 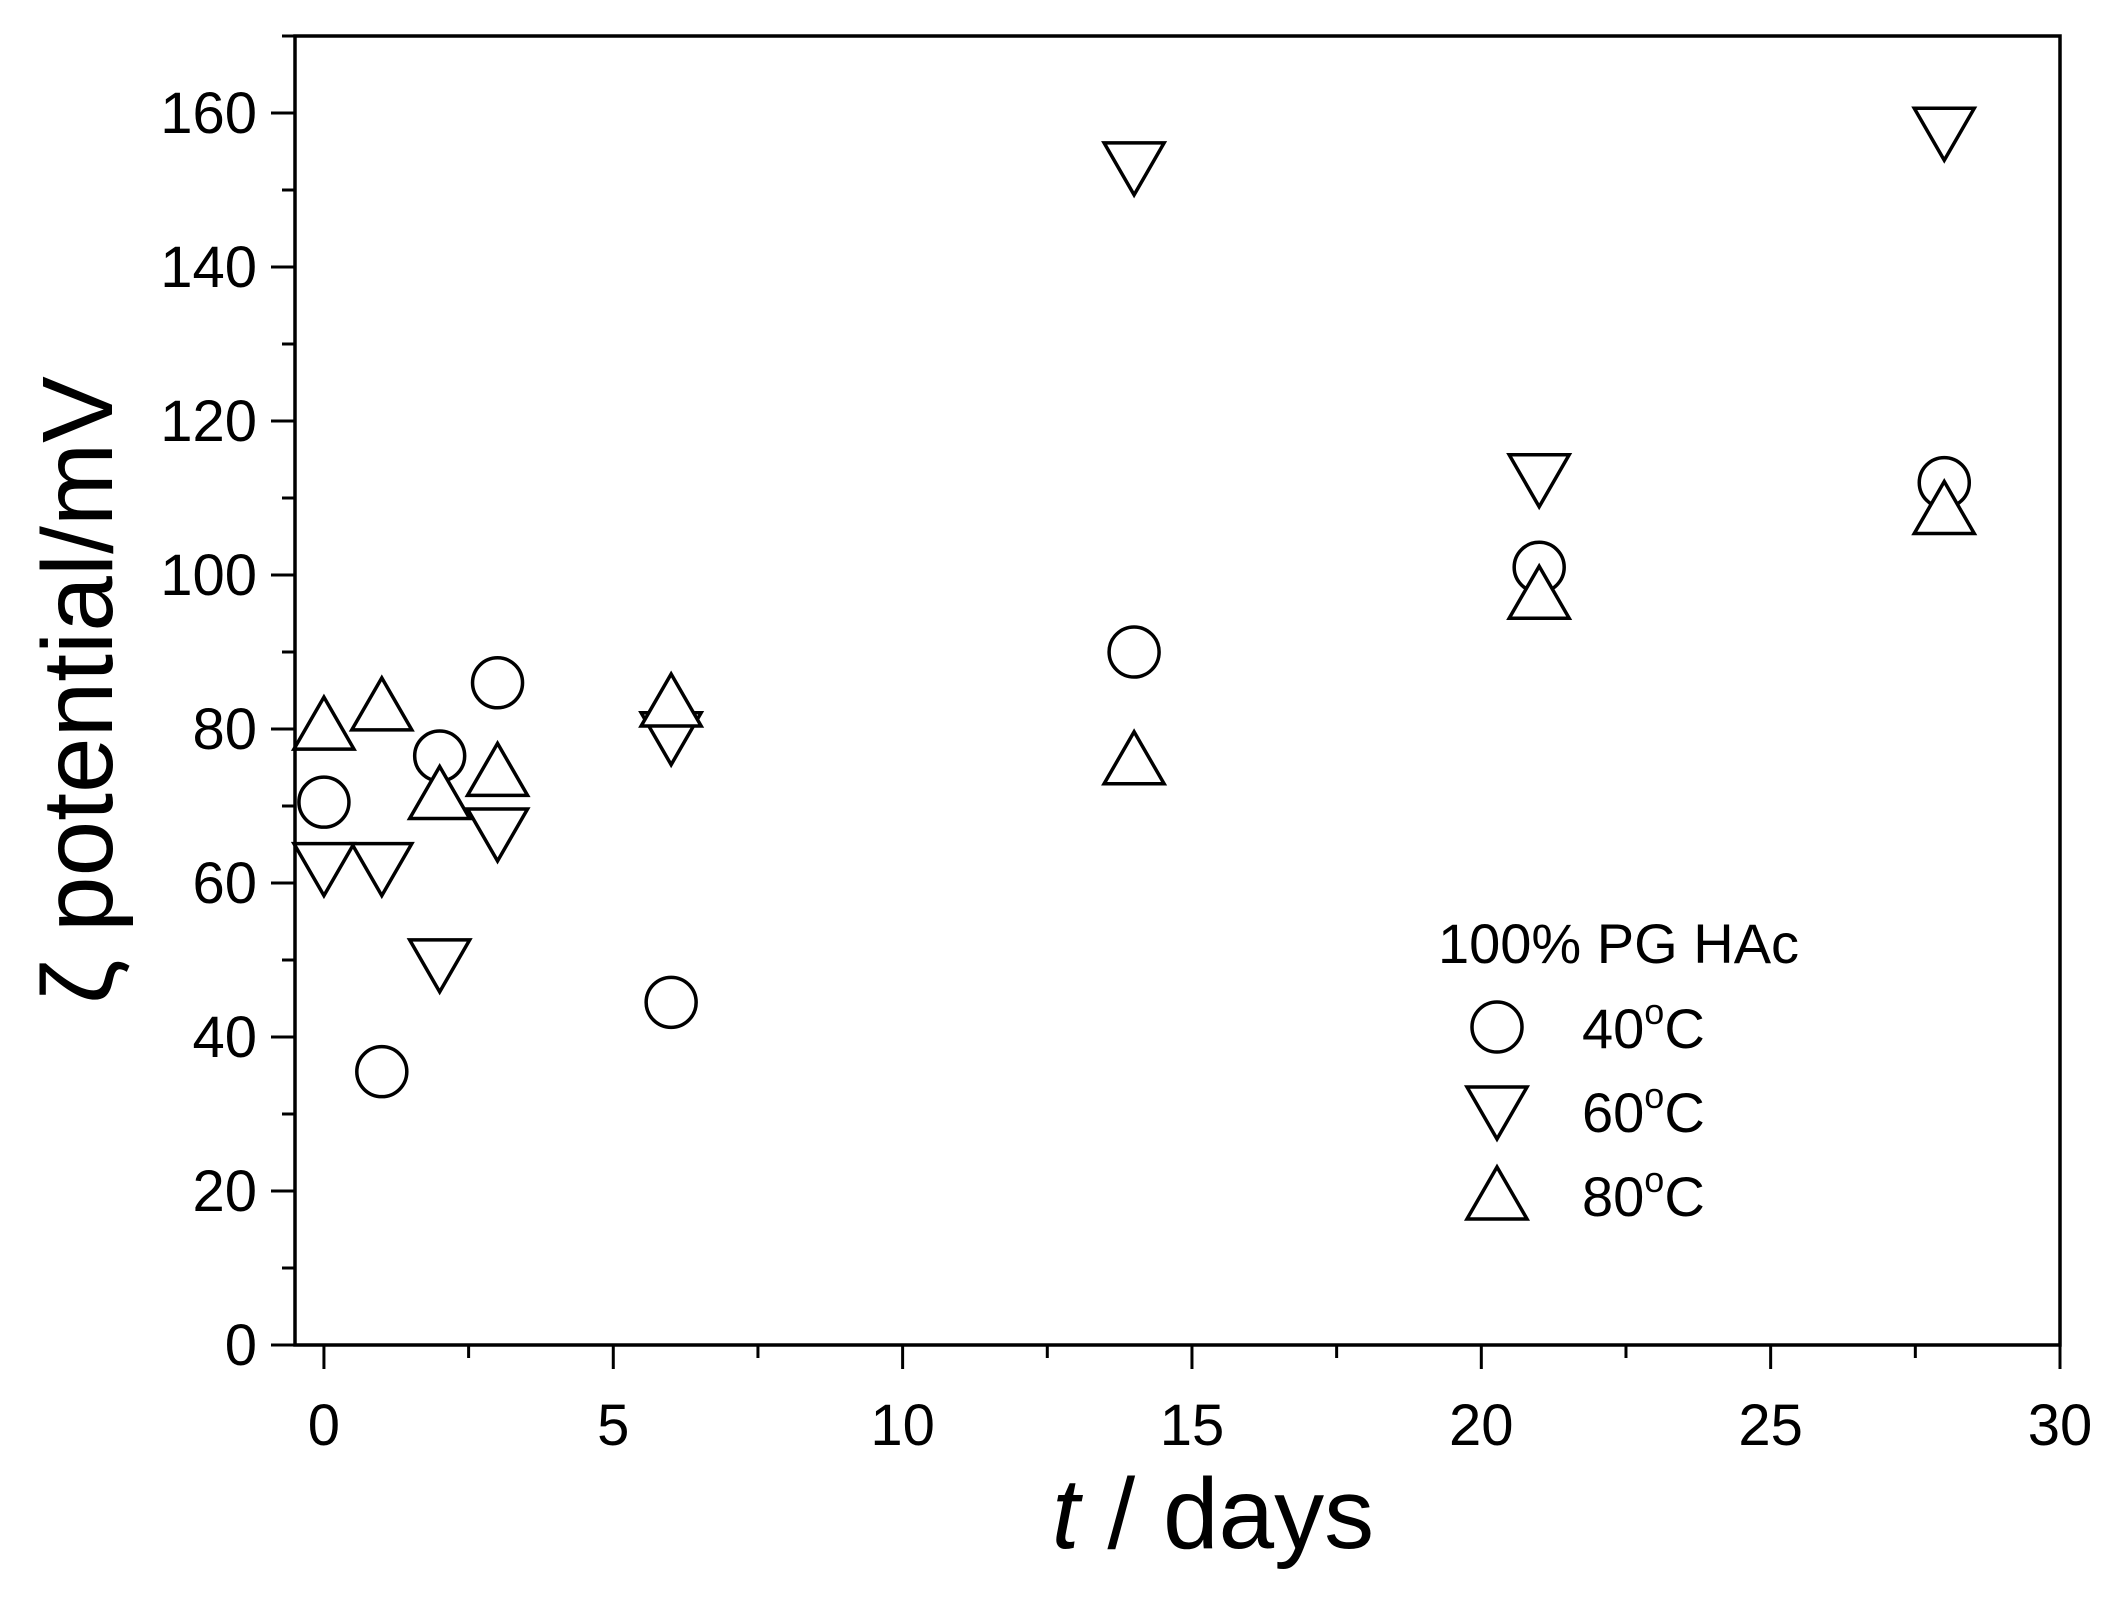 What do you see at coordinates (324, 1425) in the screenshot?
I see `x-tick-label: 0` at bounding box center [324, 1425].